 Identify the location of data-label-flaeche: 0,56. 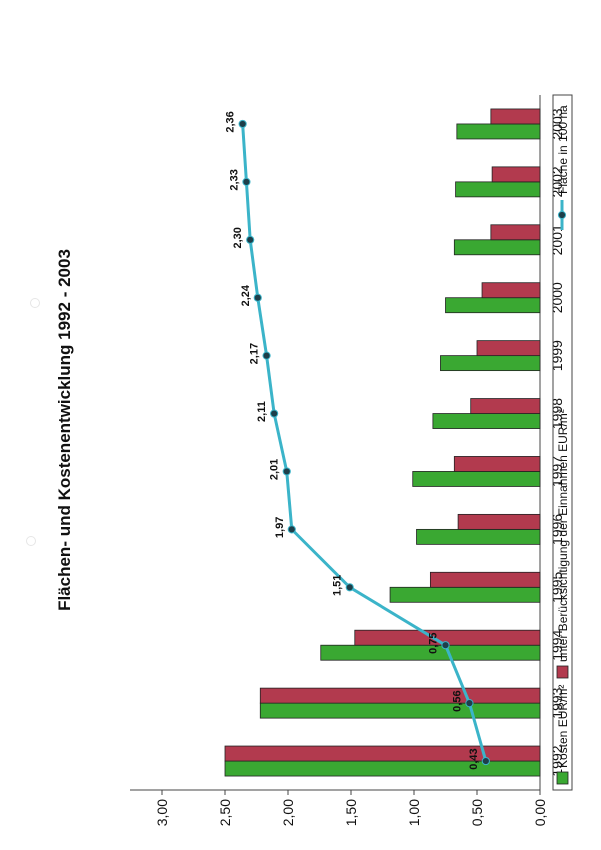
(457, 700).